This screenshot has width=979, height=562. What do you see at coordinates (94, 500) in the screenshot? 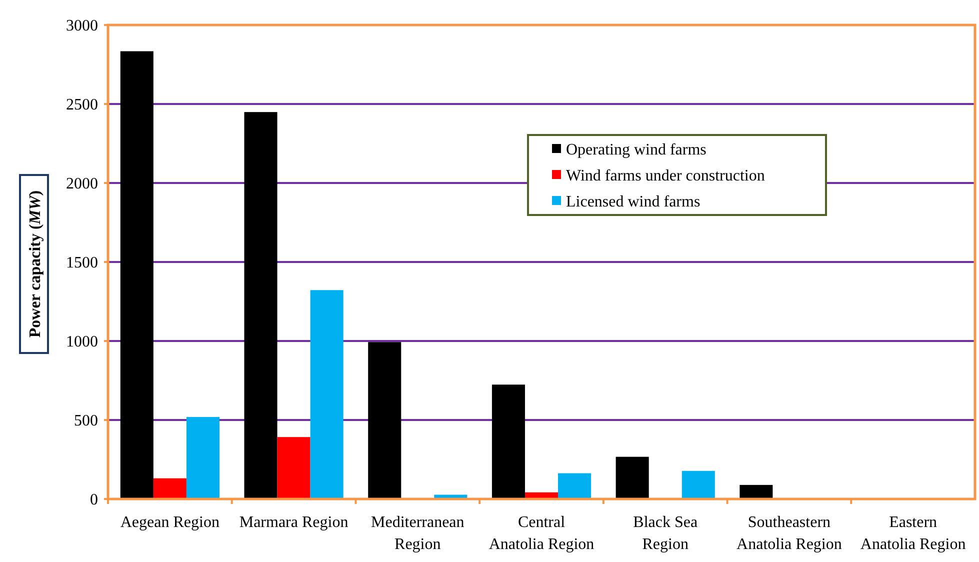
I see `y-tick-label: 0` at bounding box center [94, 500].